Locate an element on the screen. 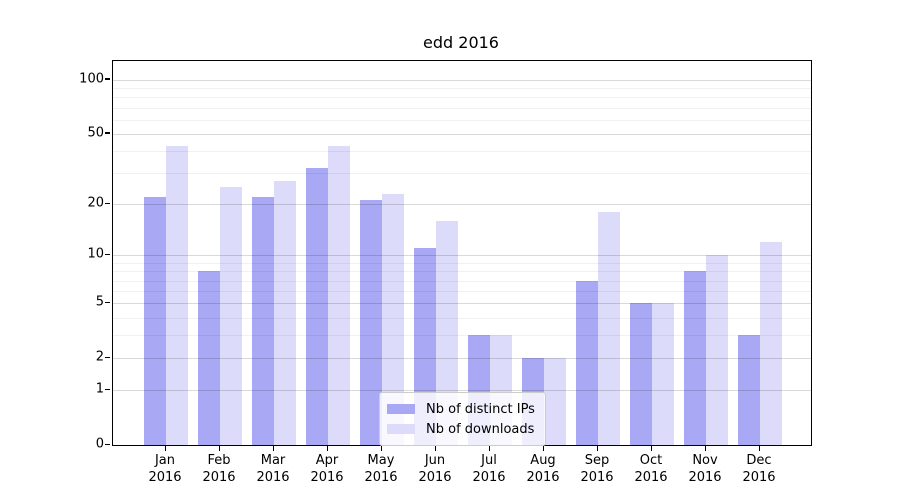 The height and width of the screenshot is (500, 900). y-tick-label-2: 2 is located at coordinates (99, 357).